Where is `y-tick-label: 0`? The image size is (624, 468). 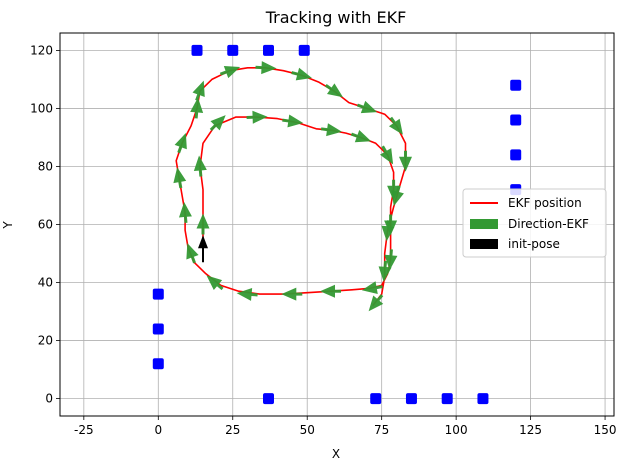
y-tick-label: 0 is located at coordinates (49, 399).